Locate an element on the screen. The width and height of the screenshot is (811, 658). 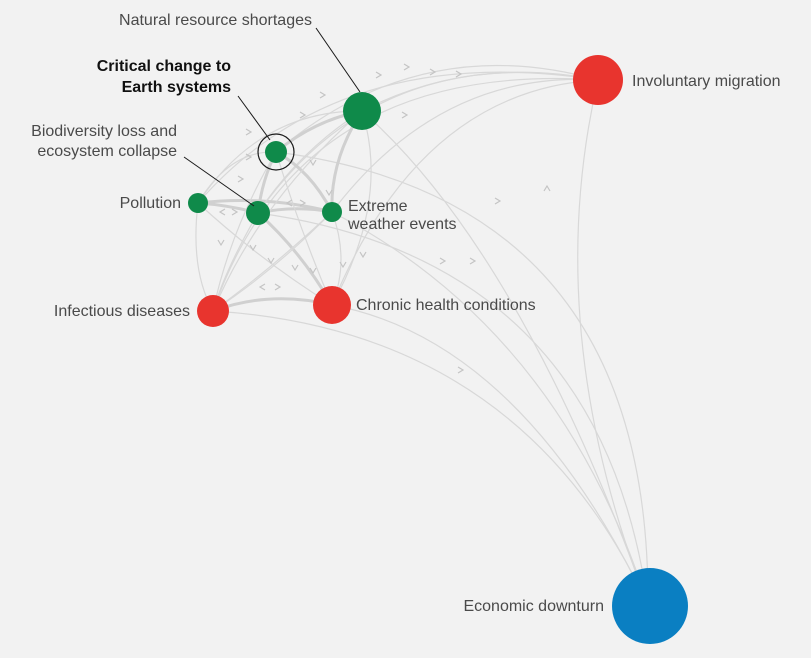
label-extreme-weather-line2: weather events is located at coordinates (402, 224).